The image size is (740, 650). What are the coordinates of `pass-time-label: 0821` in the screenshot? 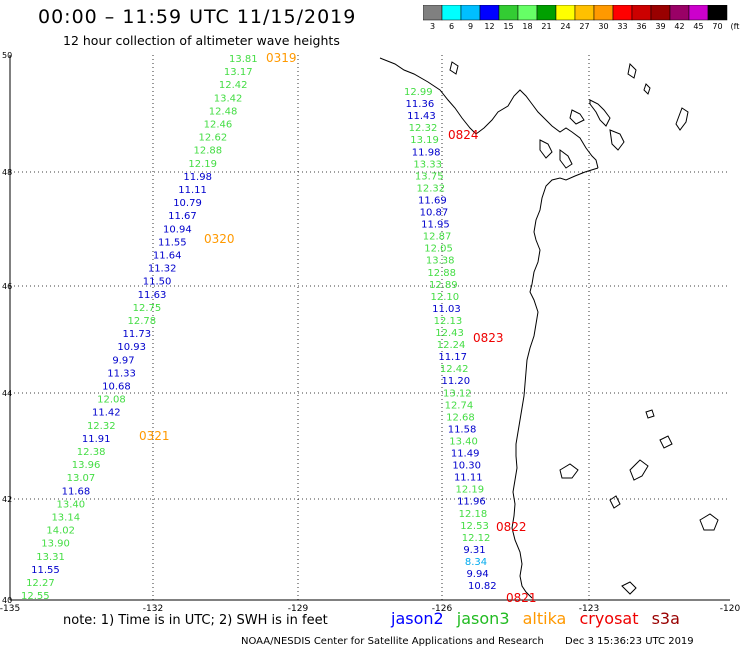 It's located at (521, 598).